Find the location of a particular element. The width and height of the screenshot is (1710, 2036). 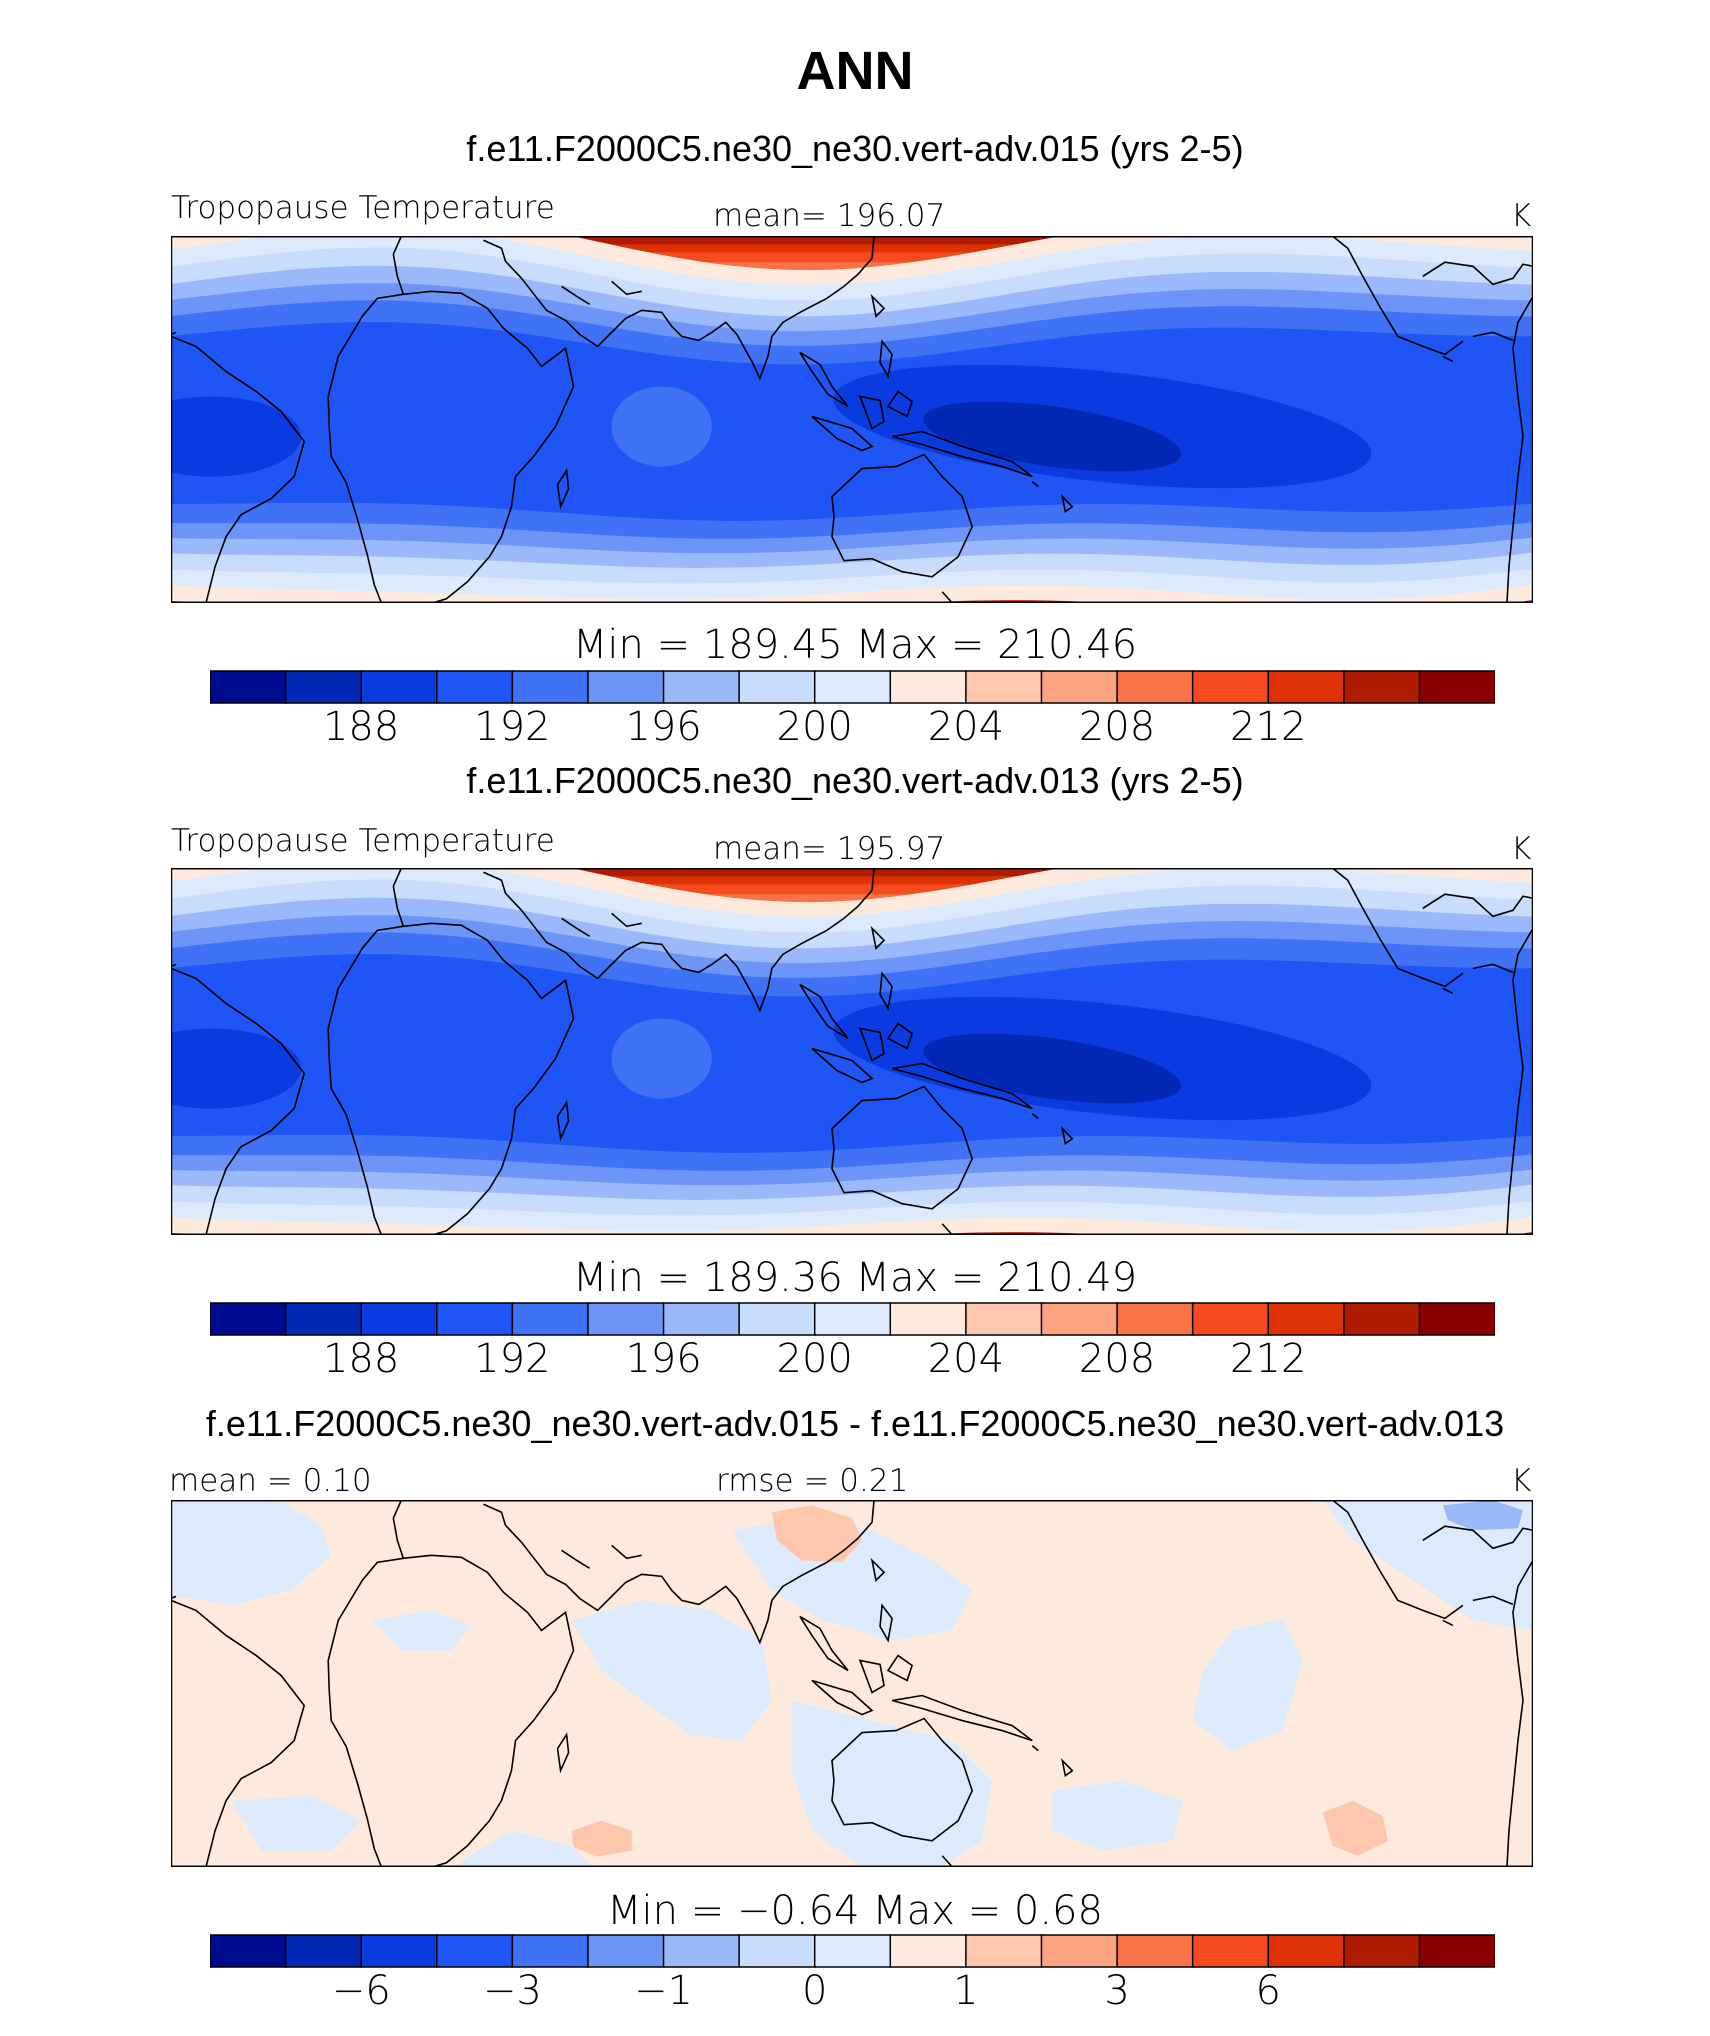

colorbar-tick-label: 200 is located at coordinates (814, 727).